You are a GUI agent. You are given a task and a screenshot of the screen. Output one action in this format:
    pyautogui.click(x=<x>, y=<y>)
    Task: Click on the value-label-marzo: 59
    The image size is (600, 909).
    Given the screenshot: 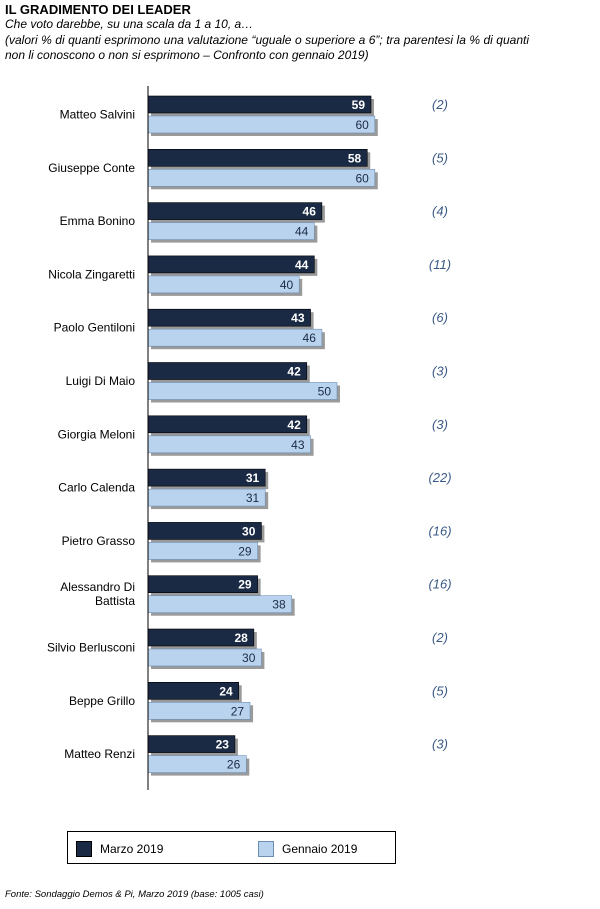 What is the action you would take?
    pyautogui.click(x=359, y=105)
    